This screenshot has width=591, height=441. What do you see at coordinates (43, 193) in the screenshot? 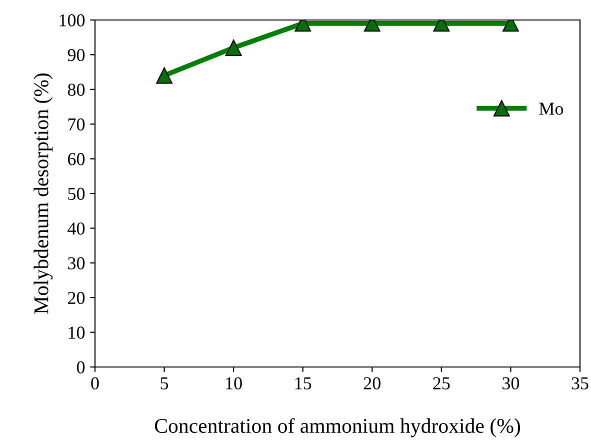
I see `y-axis-title: Molybdenum desorption (%)` at bounding box center [43, 193].